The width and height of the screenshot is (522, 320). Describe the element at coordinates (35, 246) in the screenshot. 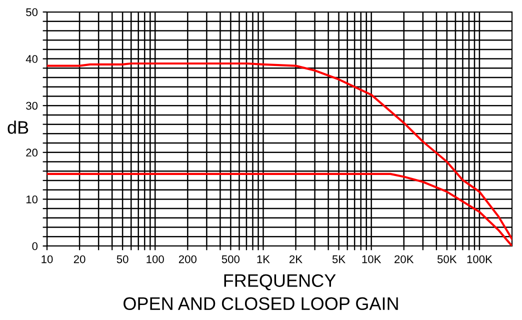

I see `y-tick-label: 0` at that location.